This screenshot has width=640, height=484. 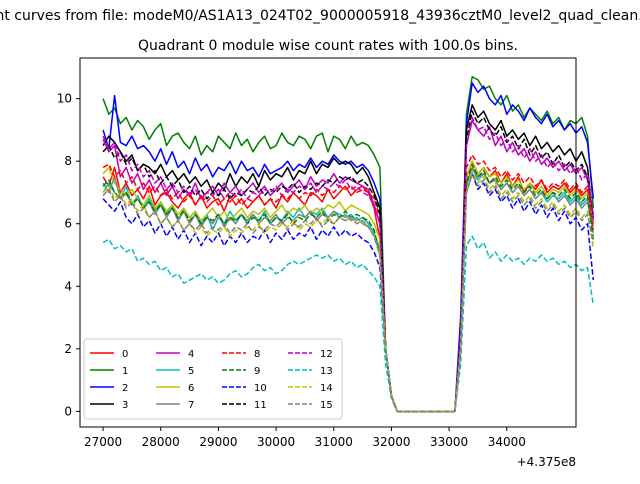 What do you see at coordinates (326, 371) in the screenshot?
I see `legend-label-13: 13` at bounding box center [326, 371].